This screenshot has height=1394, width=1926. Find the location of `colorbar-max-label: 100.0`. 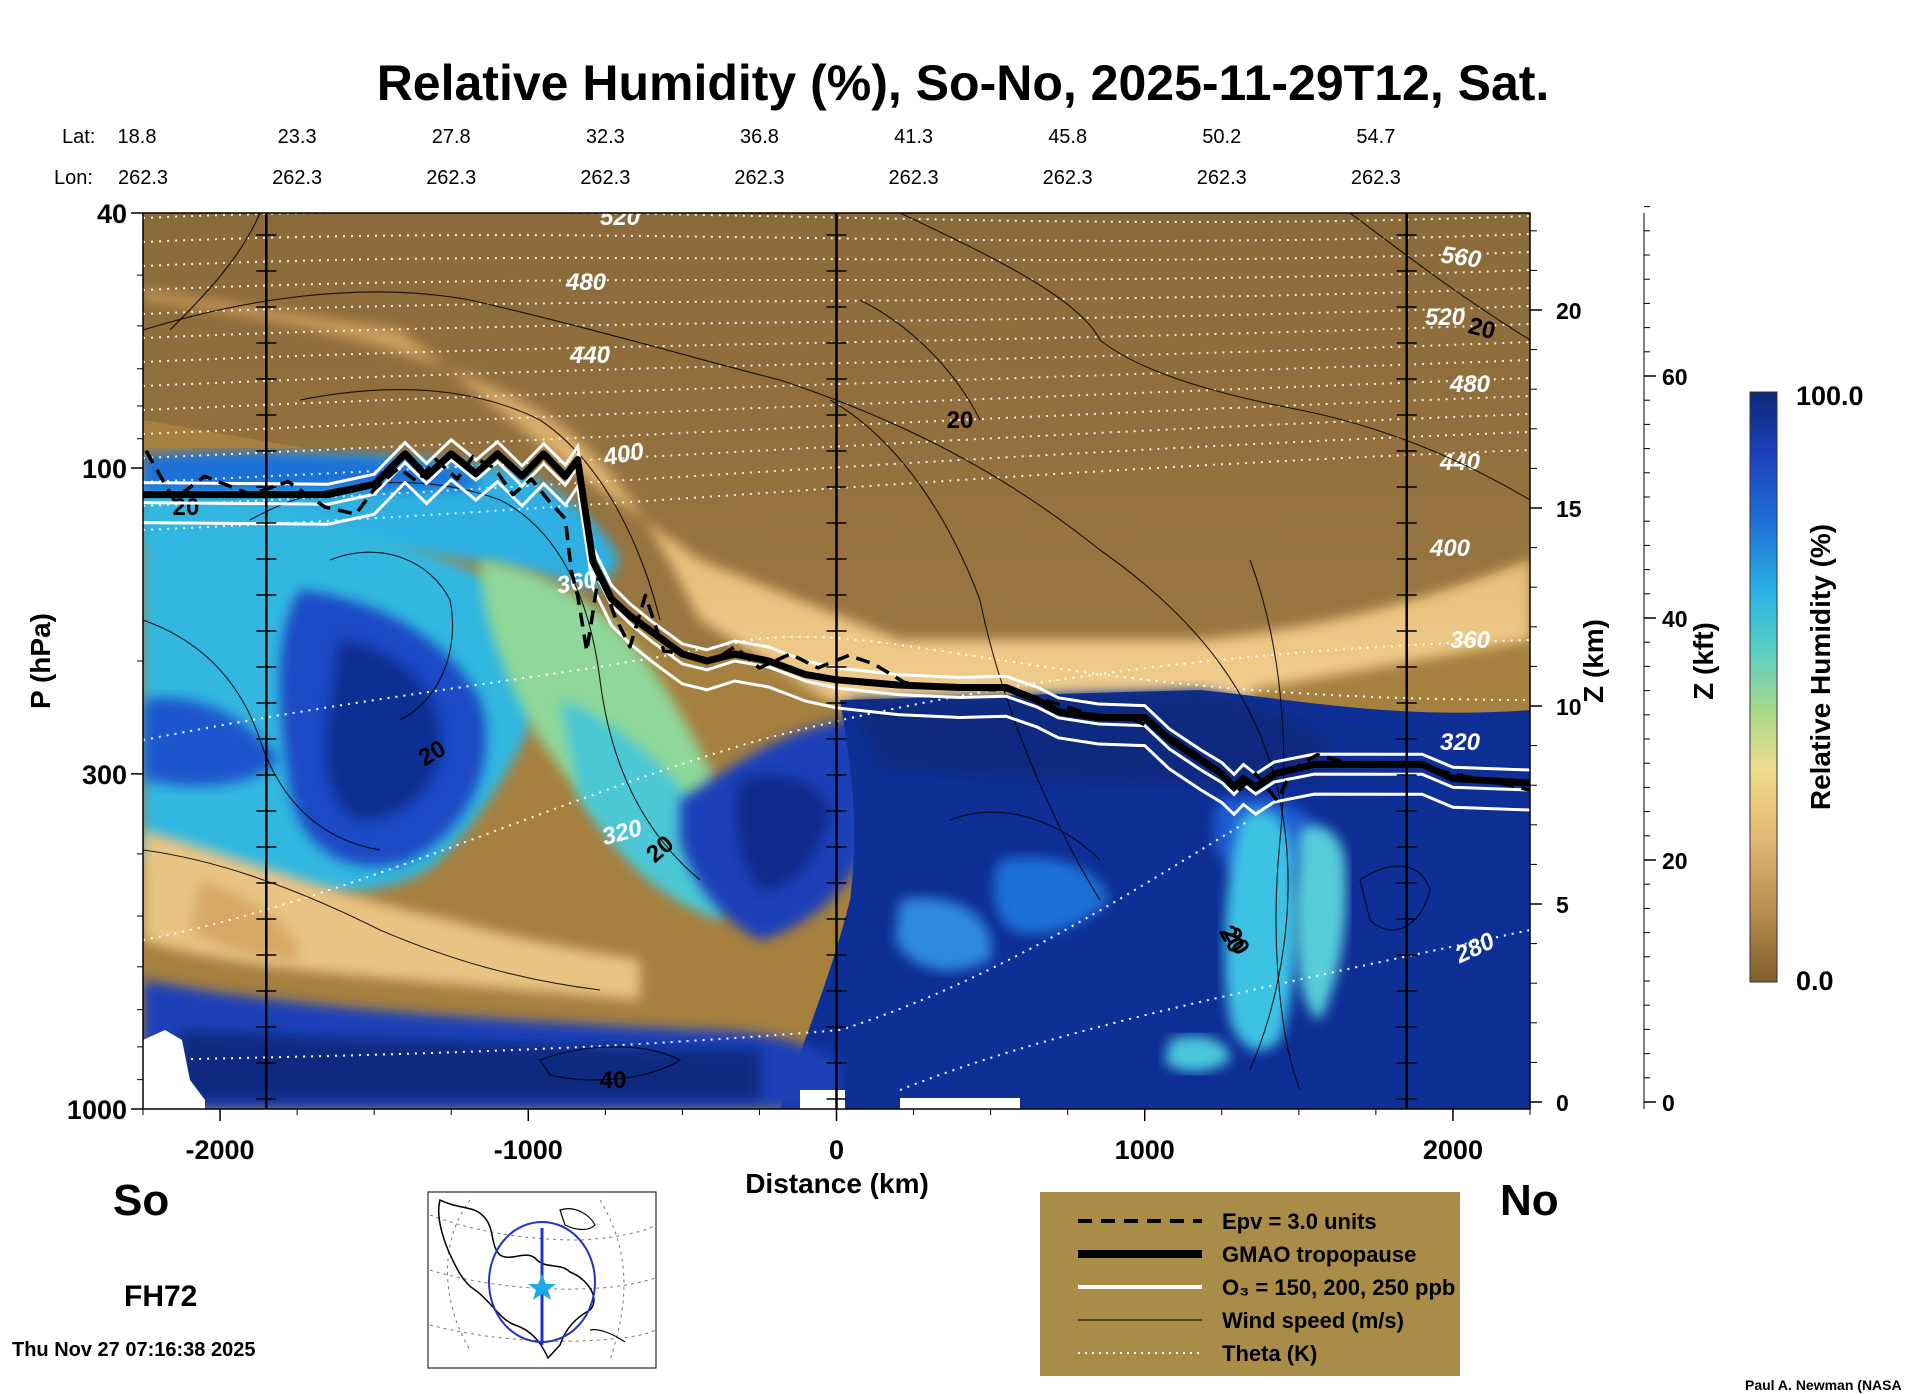

colorbar-max-label: 100.0 is located at coordinates (1830, 396).